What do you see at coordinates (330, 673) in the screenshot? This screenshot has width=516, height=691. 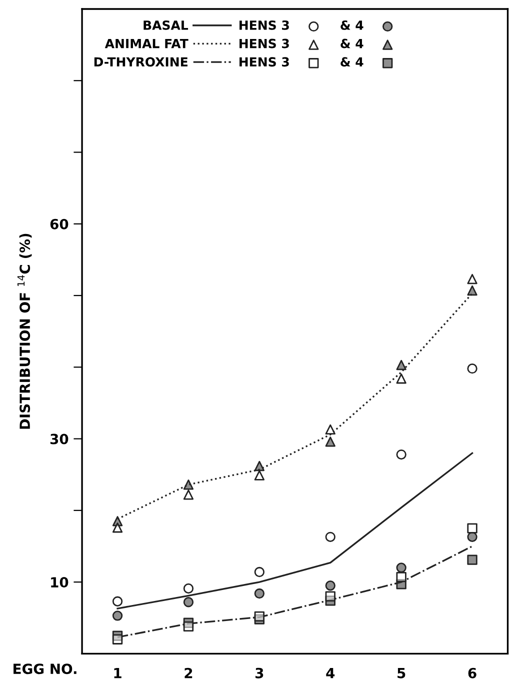 I see `x-tick-label: 4` at bounding box center [330, 673].